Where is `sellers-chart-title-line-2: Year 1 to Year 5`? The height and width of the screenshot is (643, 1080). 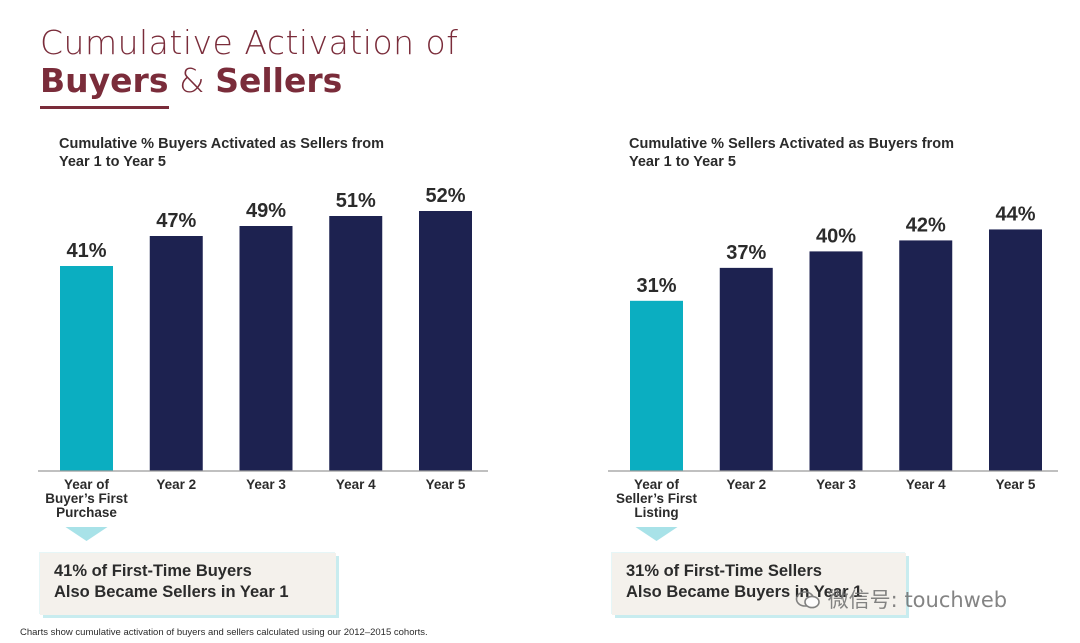 sellers-chart-title-line-2: Year 1 to Year 5 is located at coordinates (682, 162).